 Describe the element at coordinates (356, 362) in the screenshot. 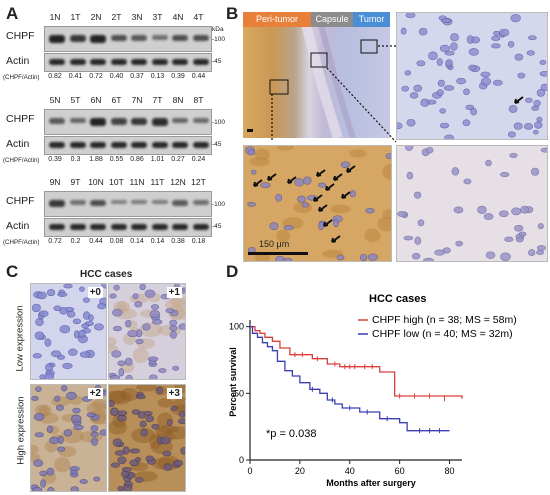

I see `series-line-chpf-high` at that location.